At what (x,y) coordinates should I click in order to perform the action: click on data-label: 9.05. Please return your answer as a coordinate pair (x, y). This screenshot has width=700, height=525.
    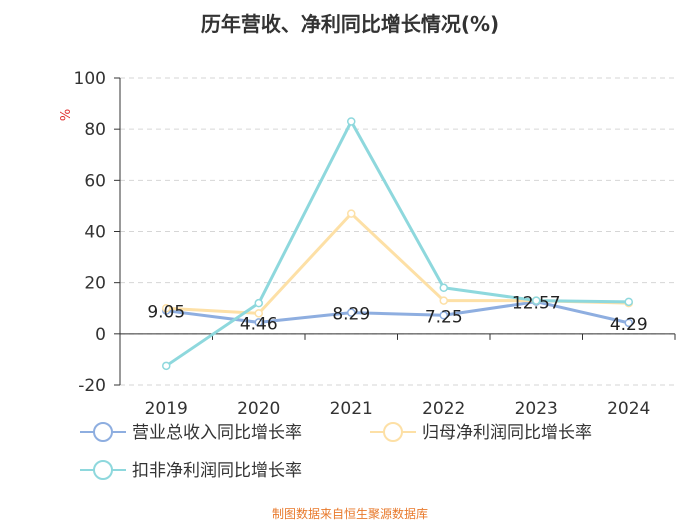
    Looking at the image, I should click on (166, 313).